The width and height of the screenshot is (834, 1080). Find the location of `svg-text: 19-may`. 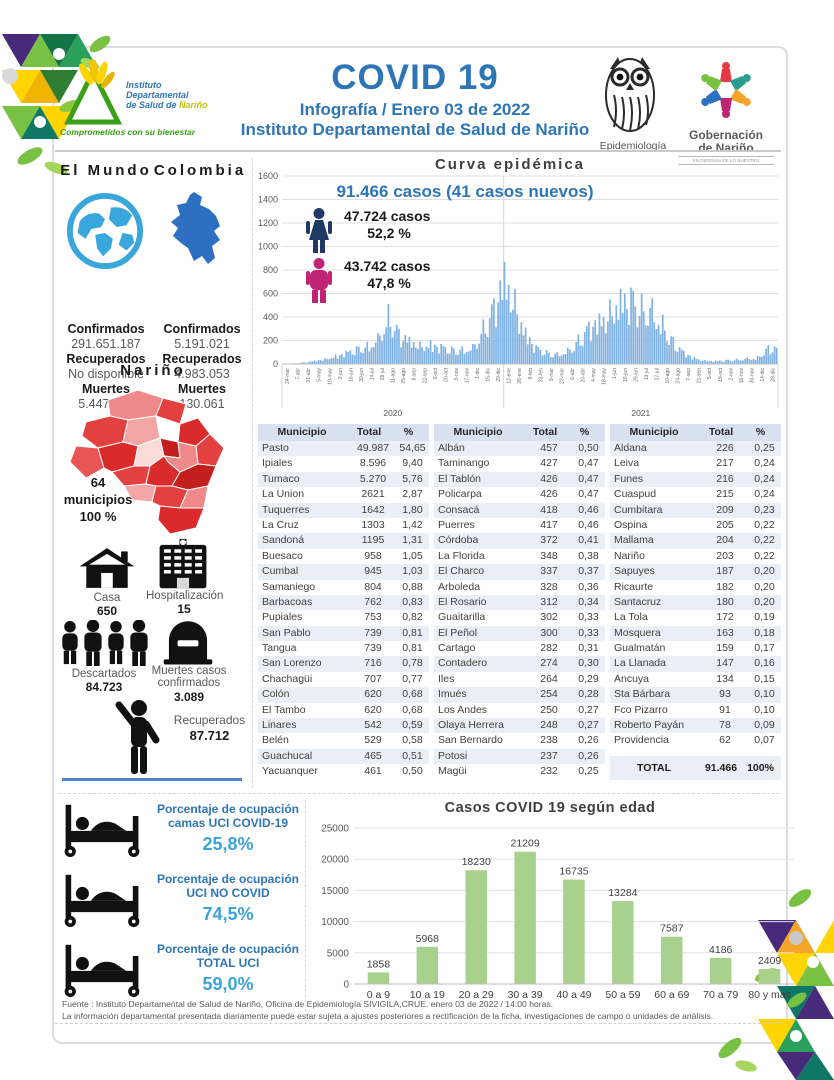

svg-text: 19-may is located at coordinates (330, 376).